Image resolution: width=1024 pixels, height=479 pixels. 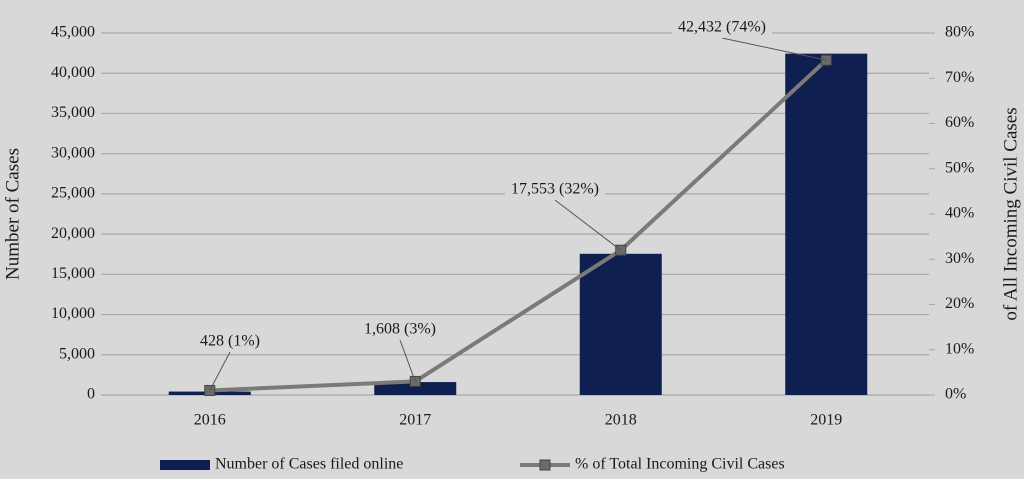 What do you see at coordinates (955, 394) in the screenshot?
I see `y2-tick-label: 0%` at bounding box center [955, 394].